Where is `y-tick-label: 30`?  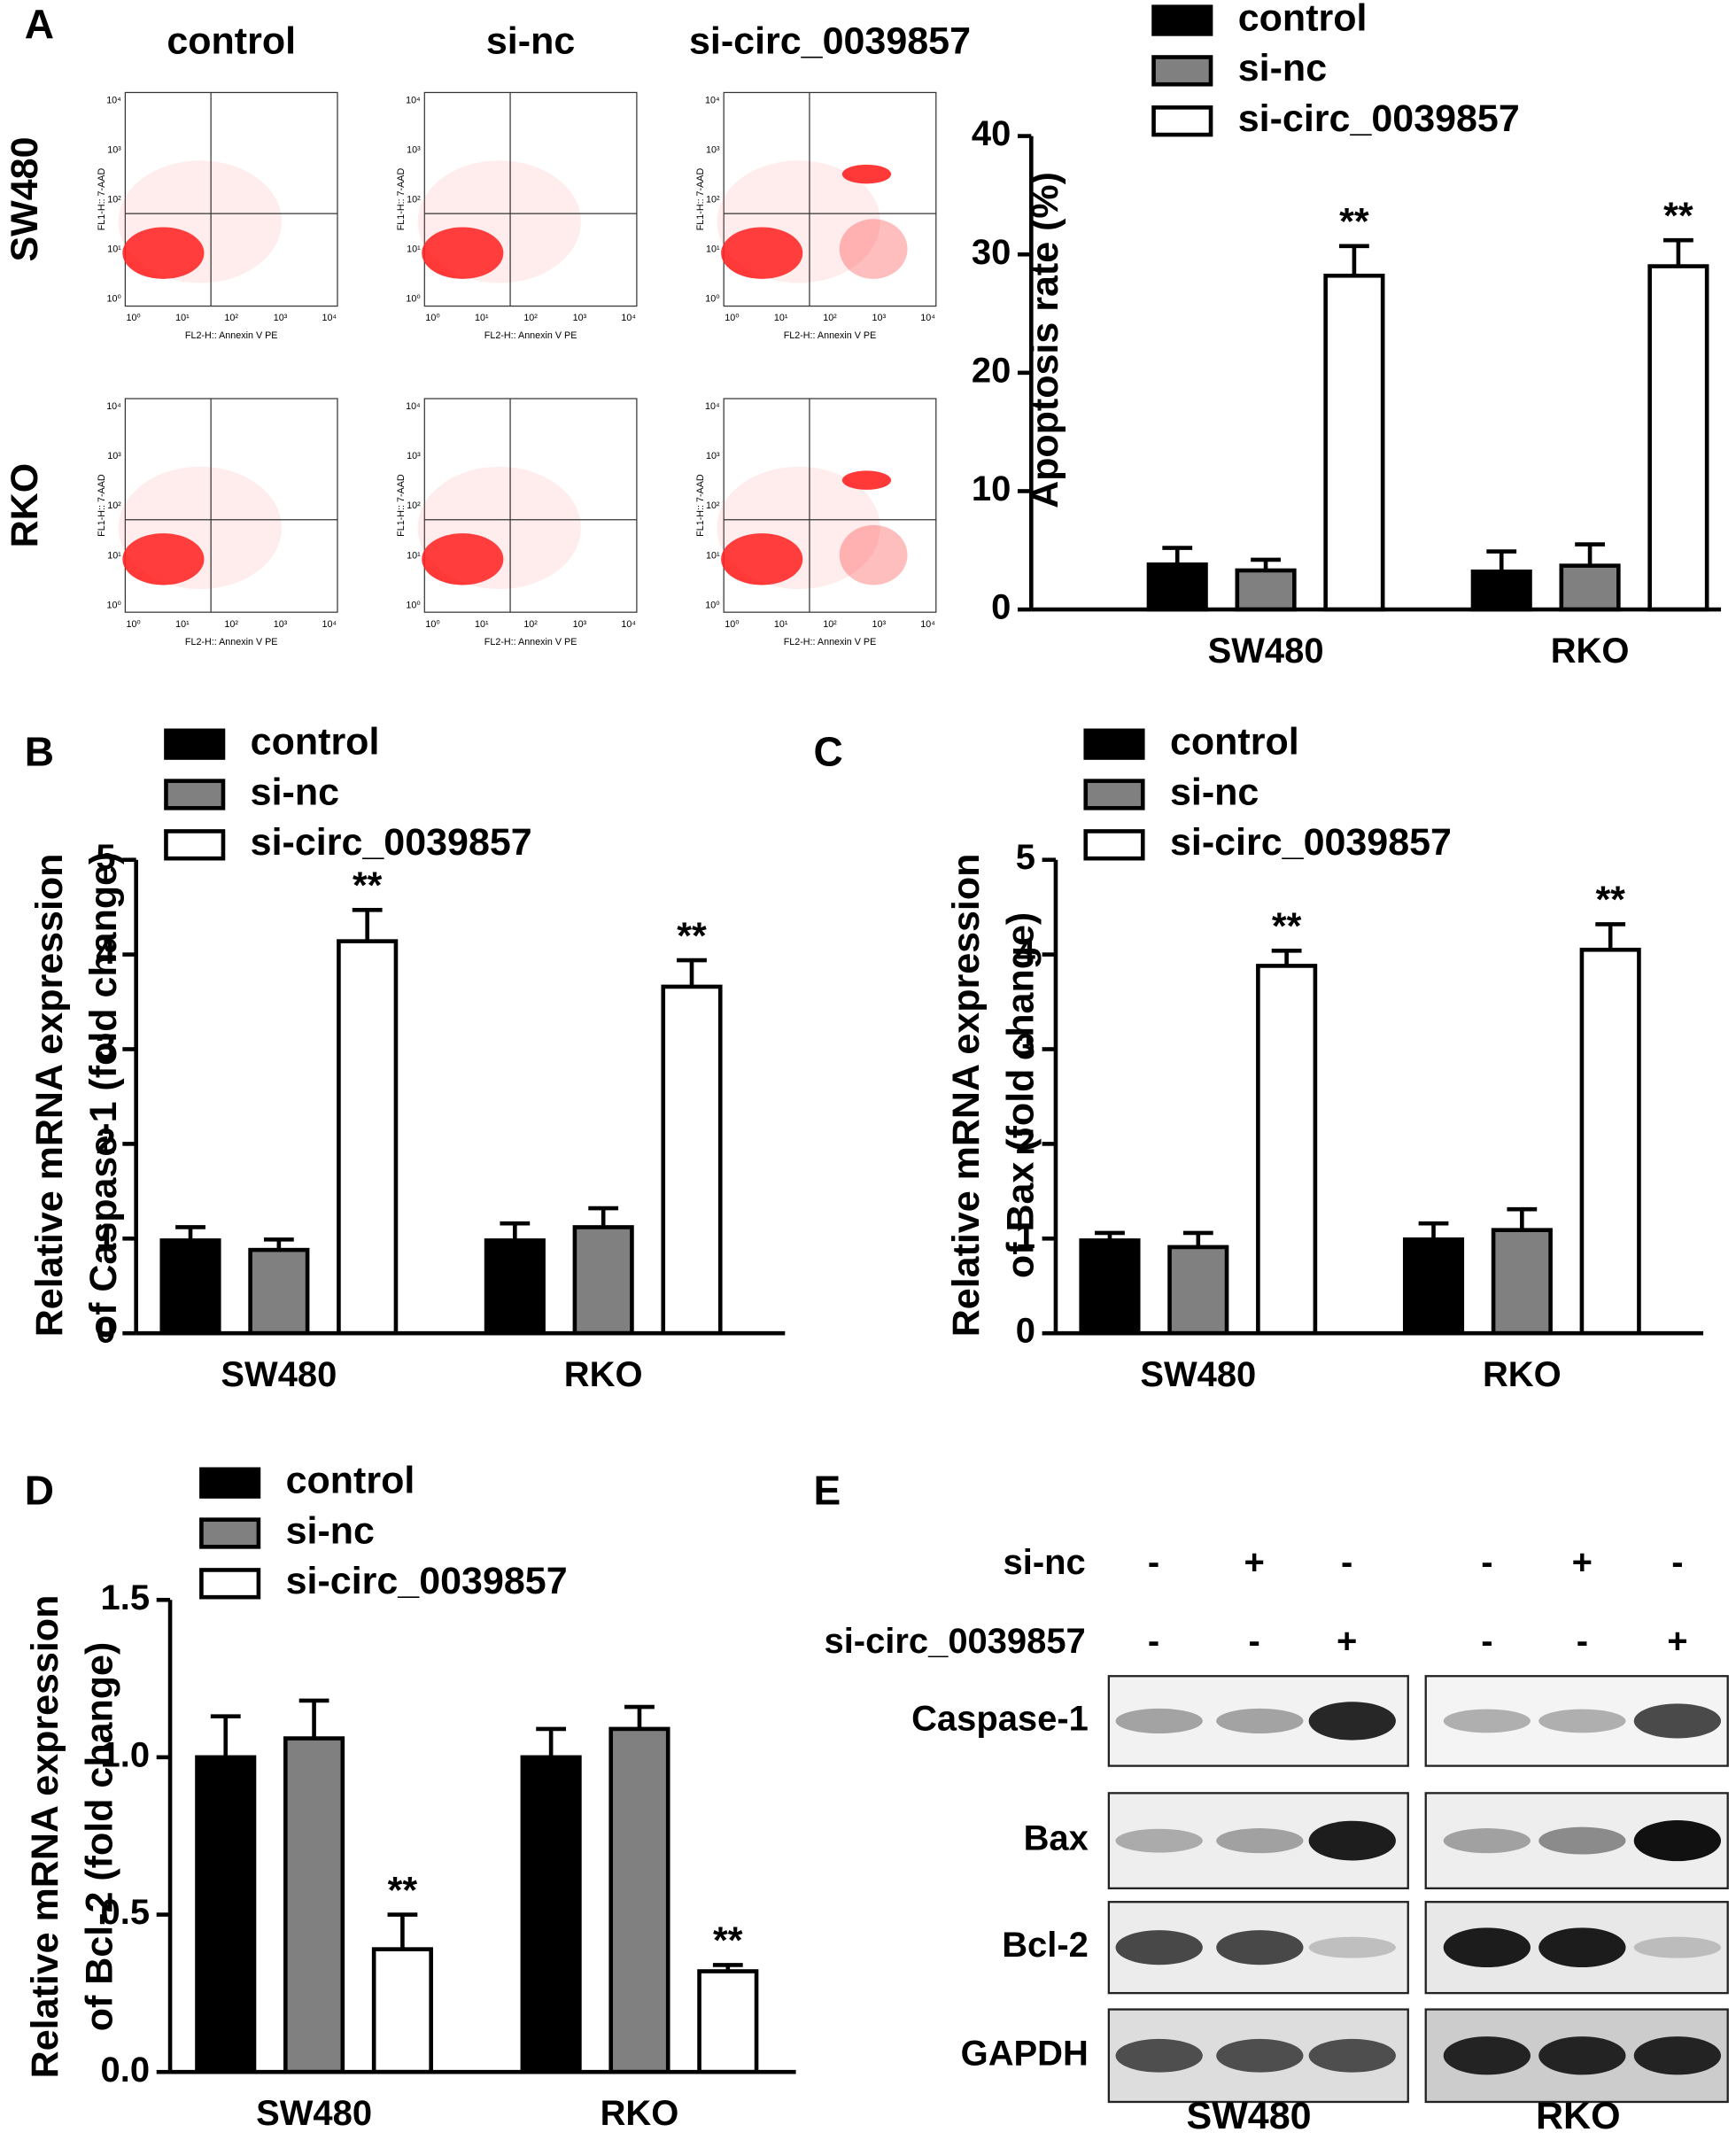 y-tick-label: 30 is located at coordinates (991, 252).